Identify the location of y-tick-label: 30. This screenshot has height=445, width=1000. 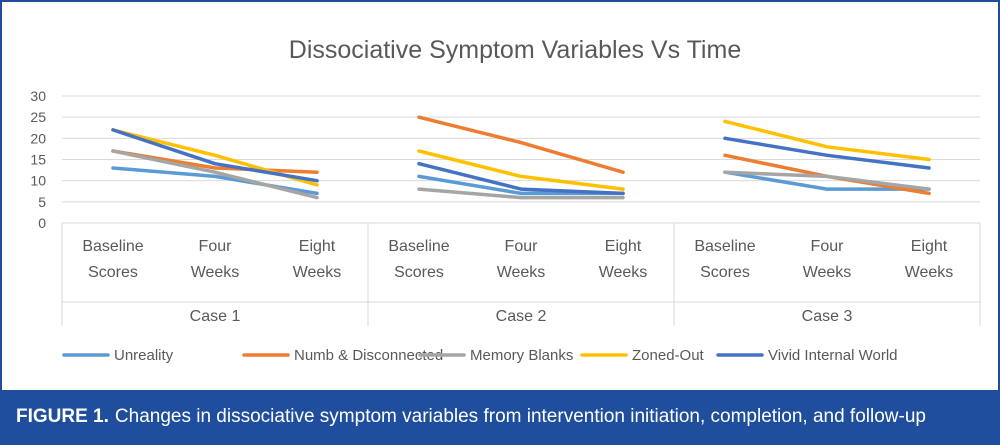
(38, 96).